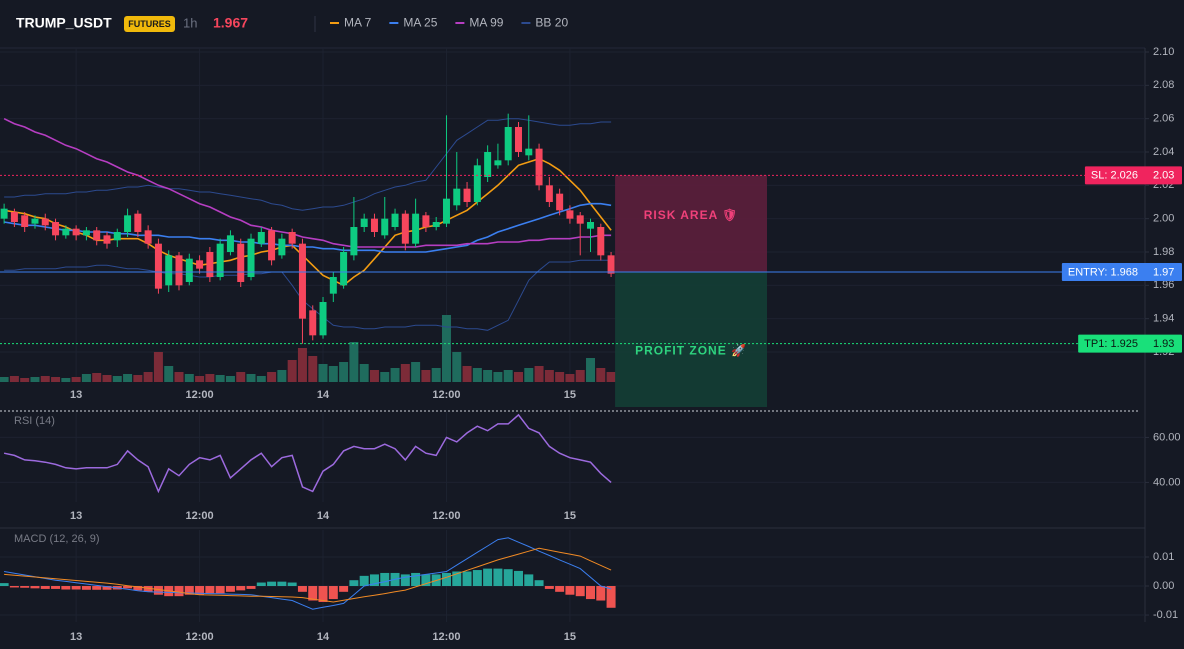 The width and height of the screenshot is (1184, 649). Describe the element at coordinates (190, 22) in the screenshot. I see `interval: 1h` at that location.